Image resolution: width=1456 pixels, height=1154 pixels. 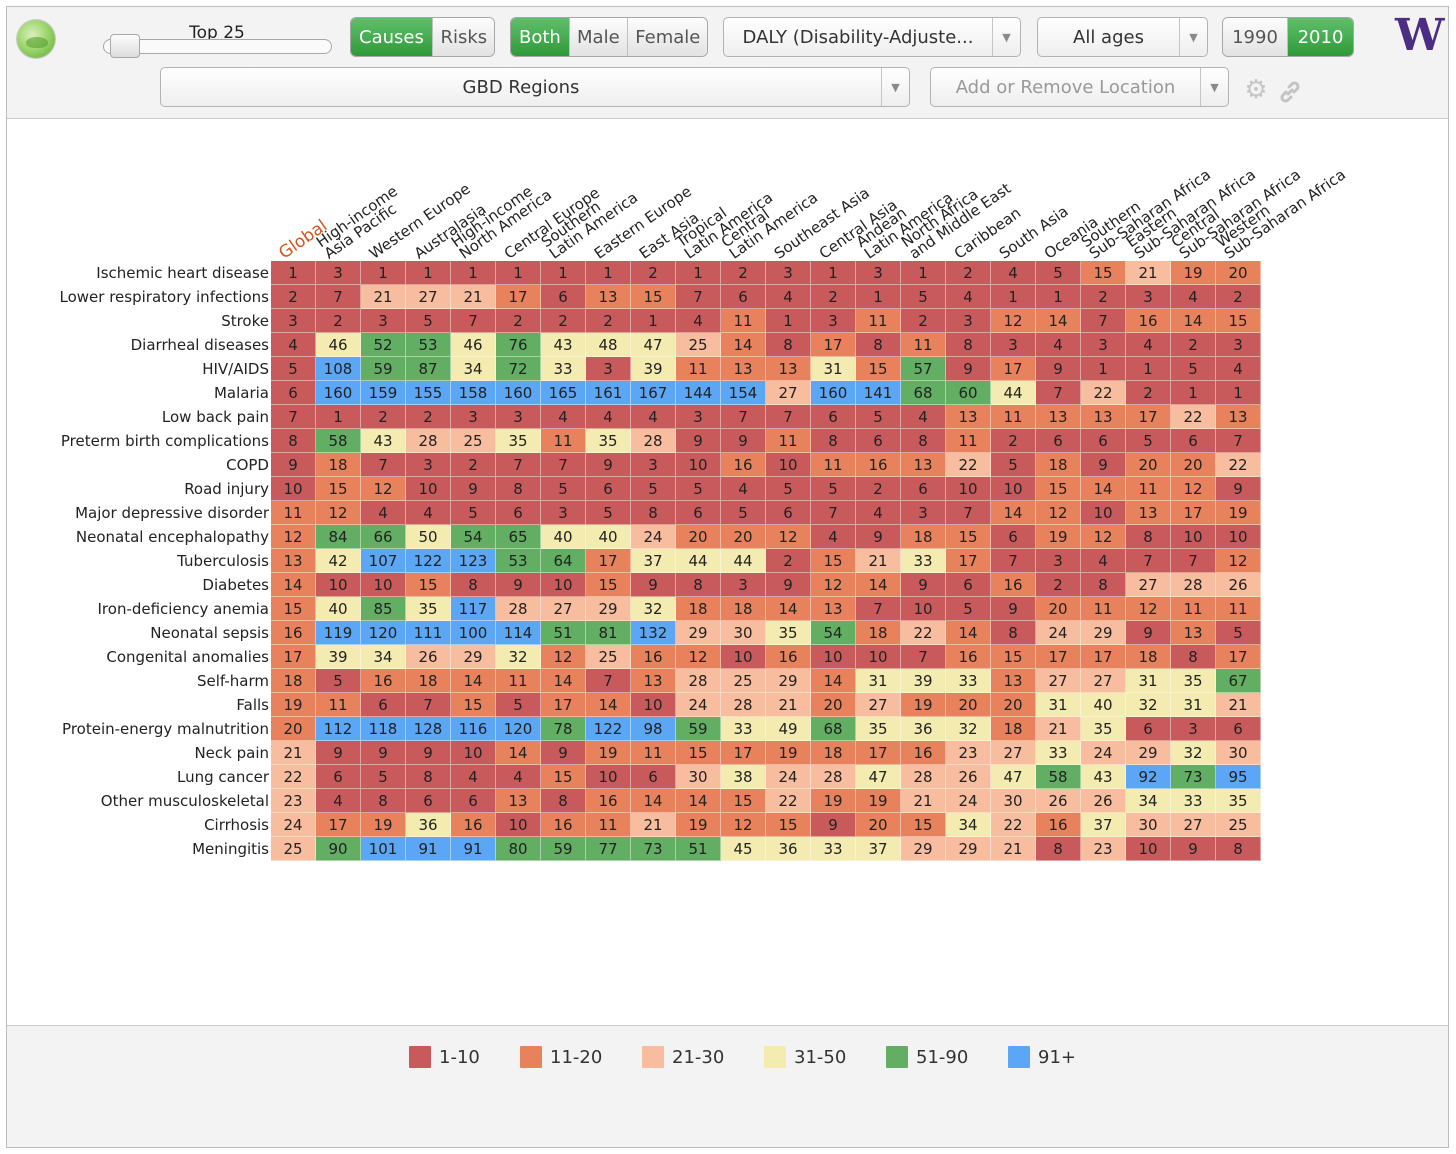 What do you see at coordinates (1103, 705) in the screenshot?
I see `rank-cell: 40` at bounding box center [1103, 705].